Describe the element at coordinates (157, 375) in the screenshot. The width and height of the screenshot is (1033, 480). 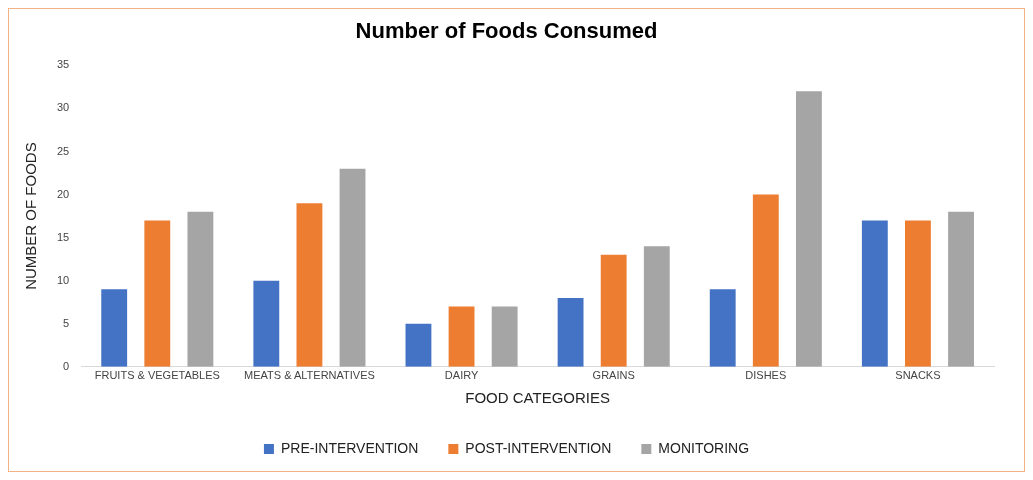
I see `x-tick-label: FRUITS & VEGETABLES` at that location.